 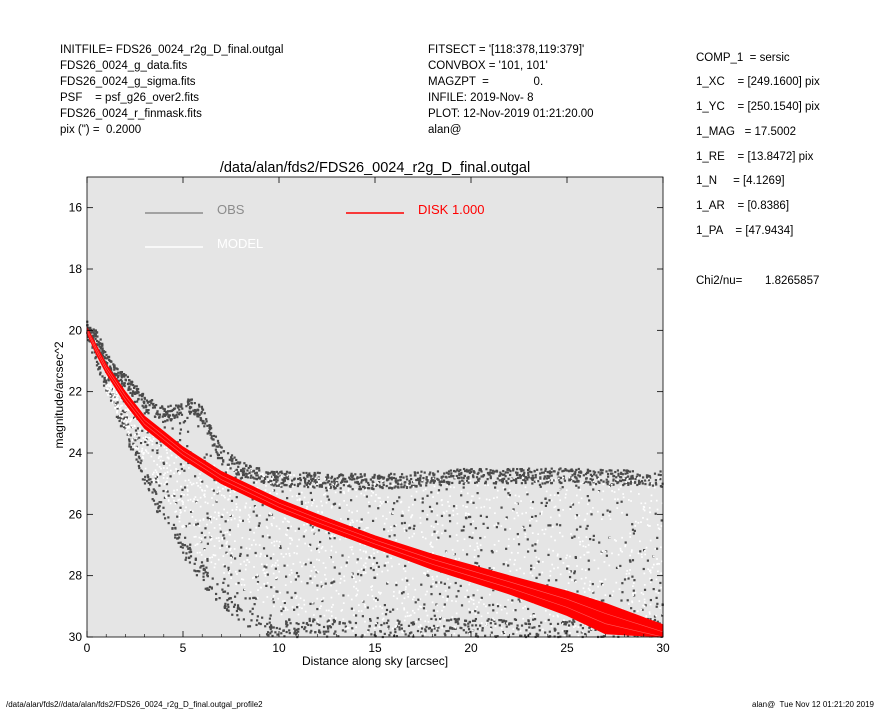 What do you see at coordinates (76, 514) in the screenshot?
I see `y-tick-label: 26` at bounding box center [76, 514].